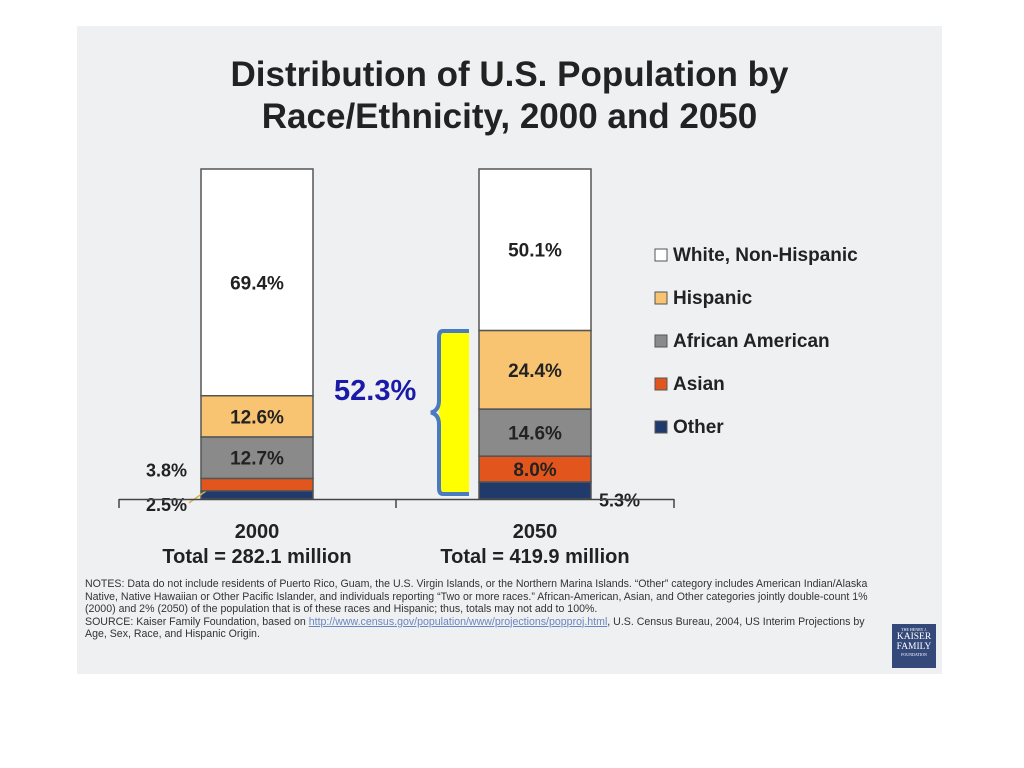 The height and width of the screenshot is (768, 1024). Describe the element at coordinates (375, 391) in the screenshot. I see `annotation-label: 52.3%` at that location.